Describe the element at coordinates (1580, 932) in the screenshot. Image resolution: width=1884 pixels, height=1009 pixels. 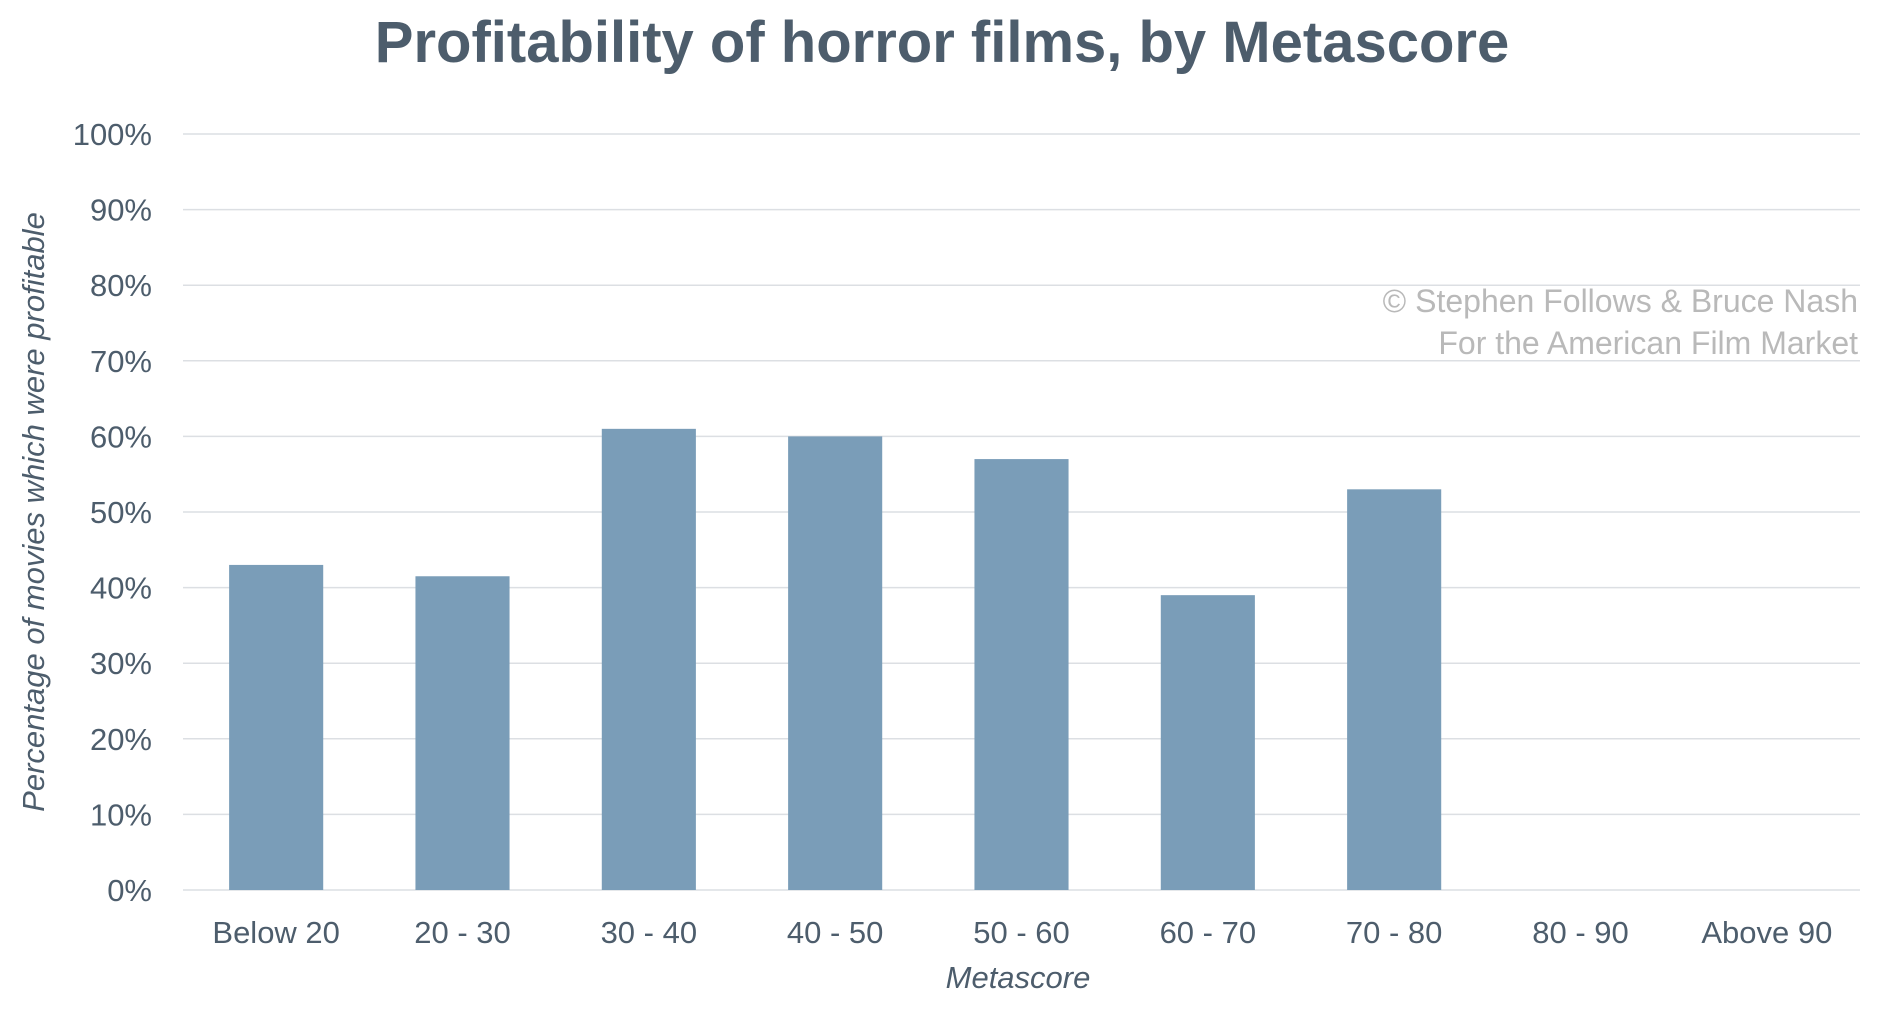
I see `x-tick-label: 80 - 90` at that location.